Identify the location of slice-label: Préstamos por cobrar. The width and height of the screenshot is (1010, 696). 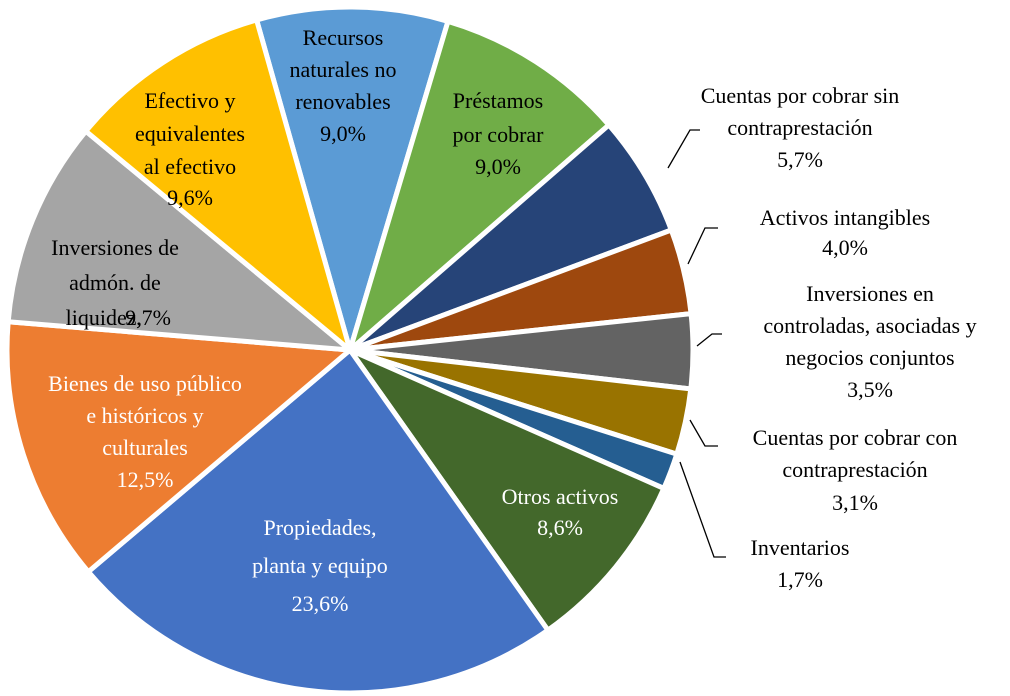
(498, 117).